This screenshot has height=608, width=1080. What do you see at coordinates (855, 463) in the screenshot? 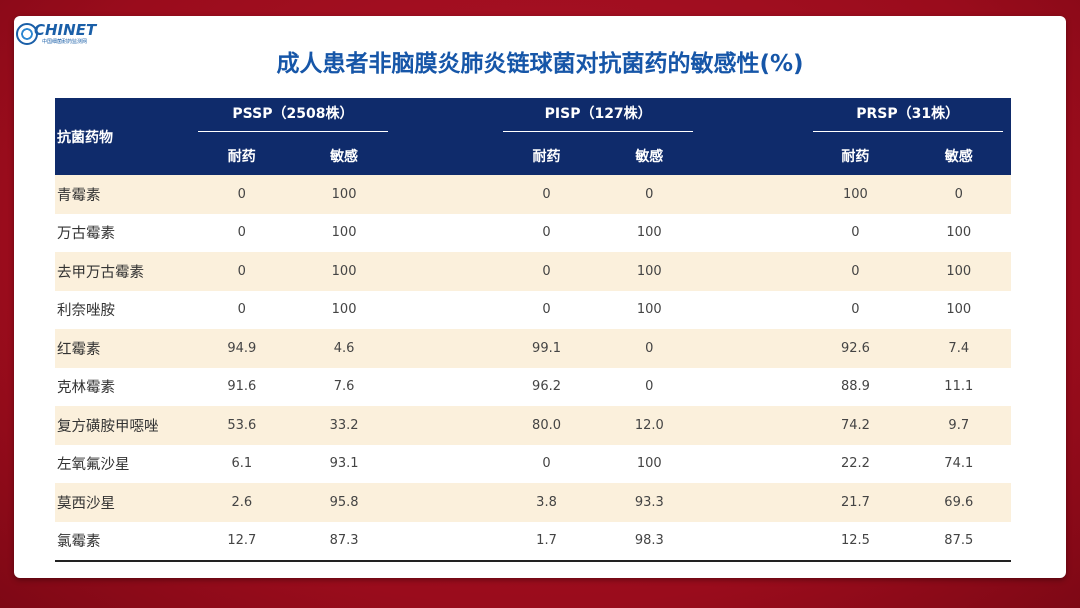
I see `resistant-value: 22.2` at bounding box center [855, 463].